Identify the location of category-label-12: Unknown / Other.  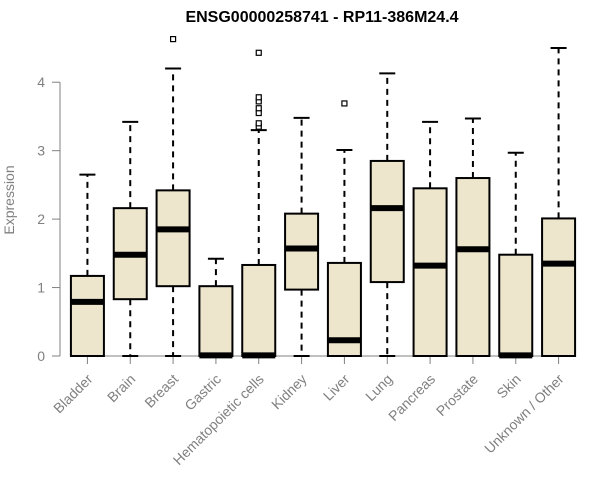
(524, 414).